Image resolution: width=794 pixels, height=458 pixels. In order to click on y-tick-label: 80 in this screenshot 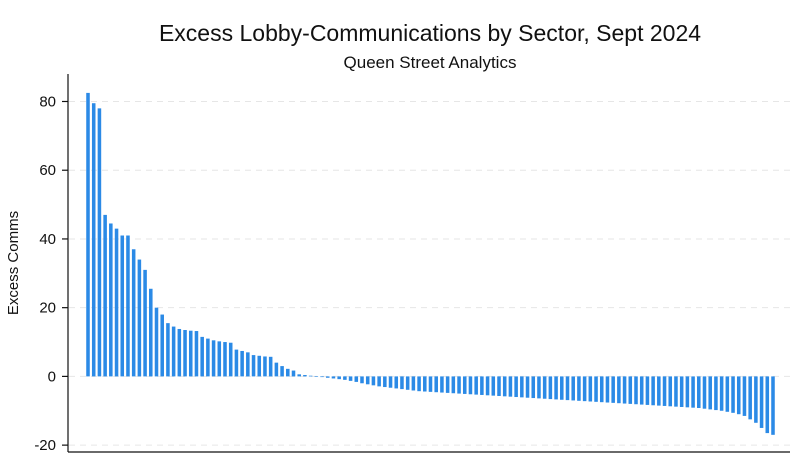, I will do `click(47, 101)`.